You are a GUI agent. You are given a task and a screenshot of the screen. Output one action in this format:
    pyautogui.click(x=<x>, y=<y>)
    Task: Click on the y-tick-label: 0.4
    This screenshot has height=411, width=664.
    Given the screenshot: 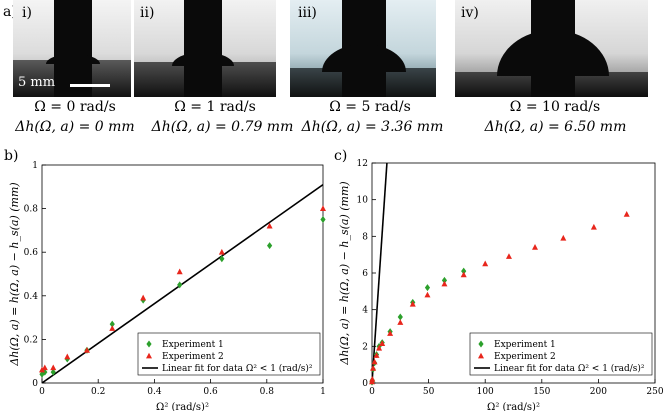 What is the action you would take?
    pyautogui.click(x=31, y=297)
    